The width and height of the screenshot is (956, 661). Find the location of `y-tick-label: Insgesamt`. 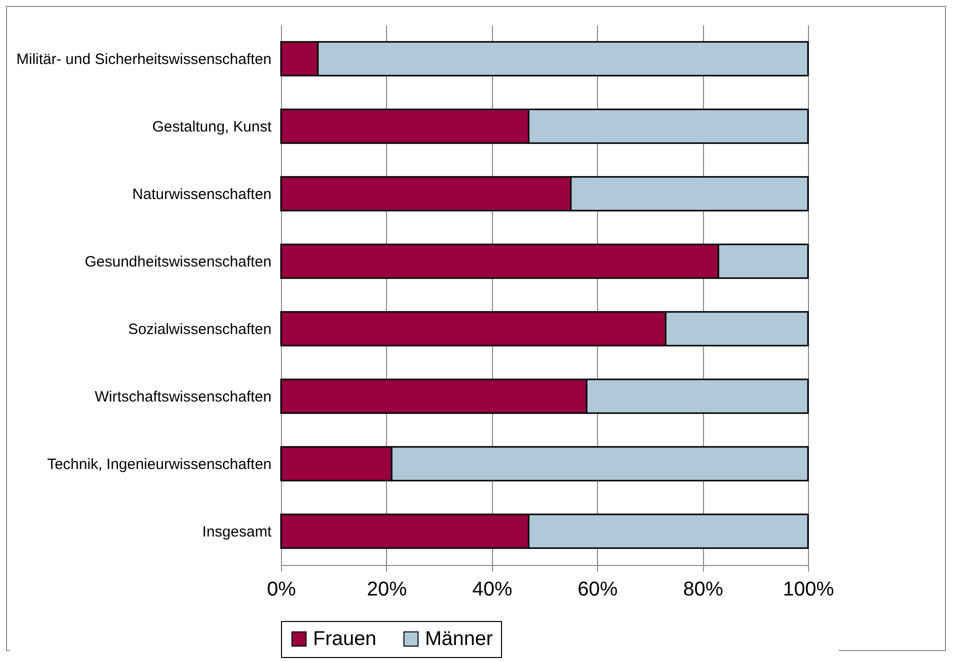

y-tick-label: Insgesamt is located at coordinates (237, 531).